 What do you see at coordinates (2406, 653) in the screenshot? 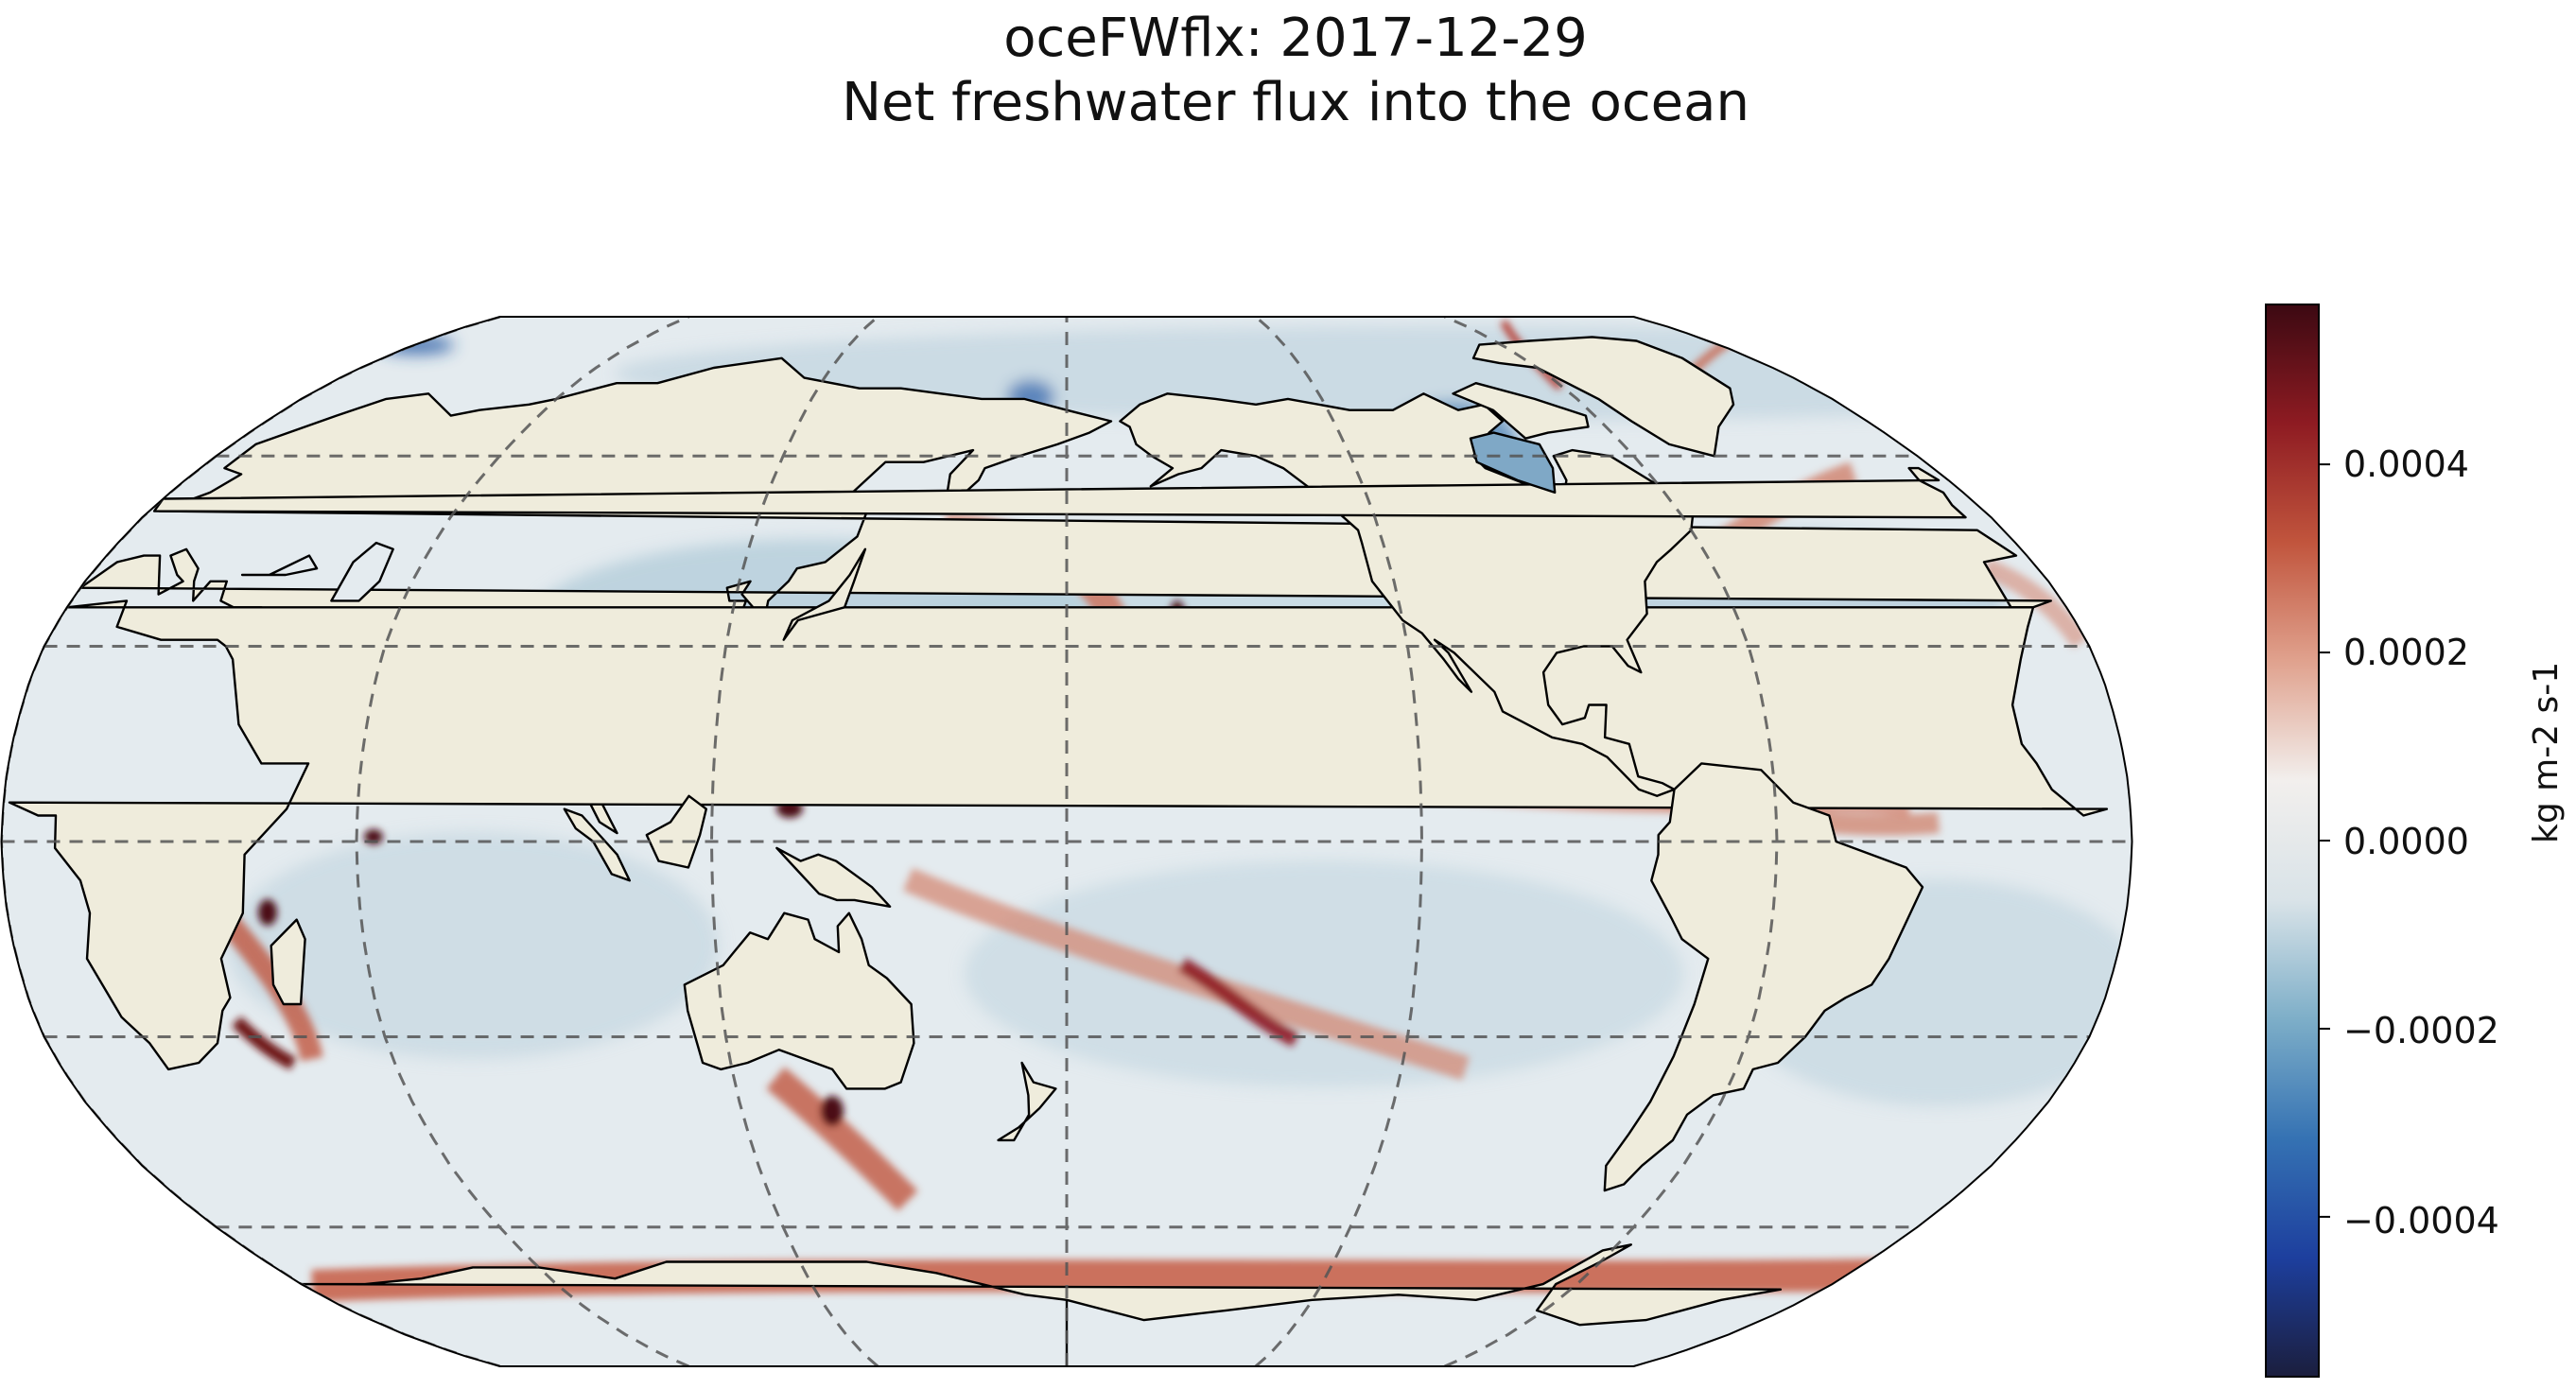
I see `colorbar-tick-label: 0.0002` at bounding box center [2406, 653].